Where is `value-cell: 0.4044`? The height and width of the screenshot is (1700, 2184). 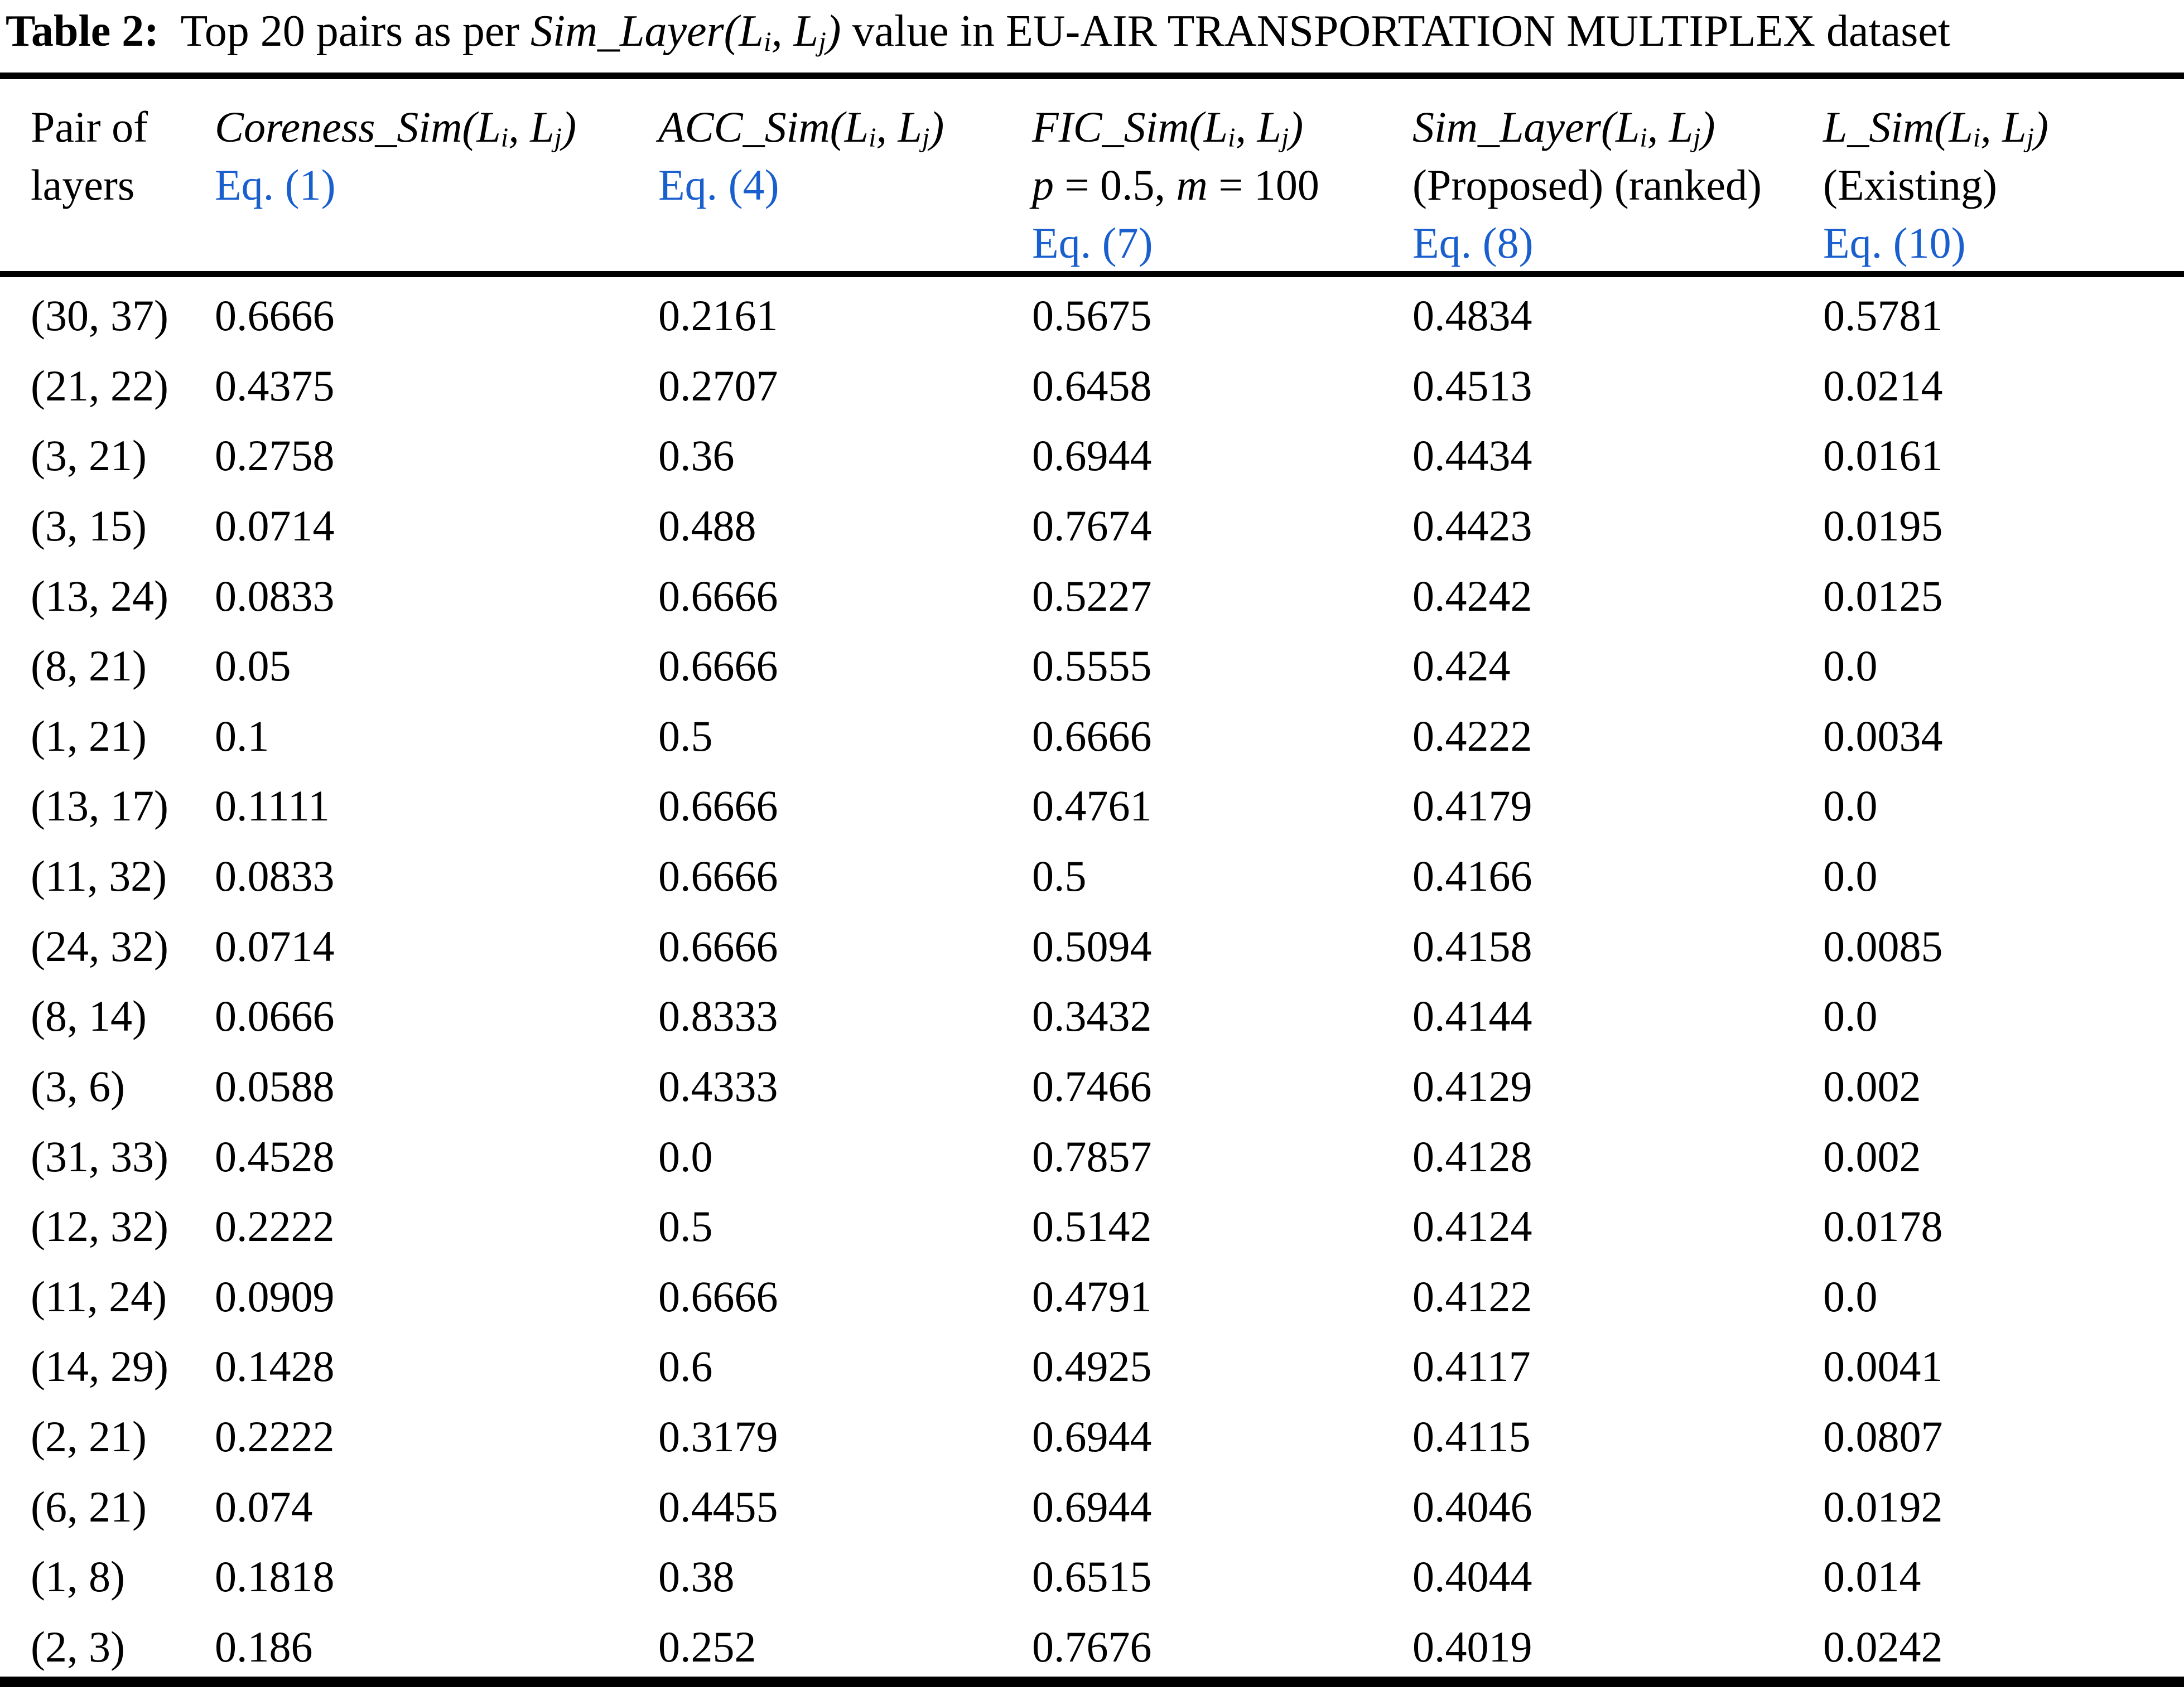
value-cell: 0.4044 is located at coordinates (1472, 1576).